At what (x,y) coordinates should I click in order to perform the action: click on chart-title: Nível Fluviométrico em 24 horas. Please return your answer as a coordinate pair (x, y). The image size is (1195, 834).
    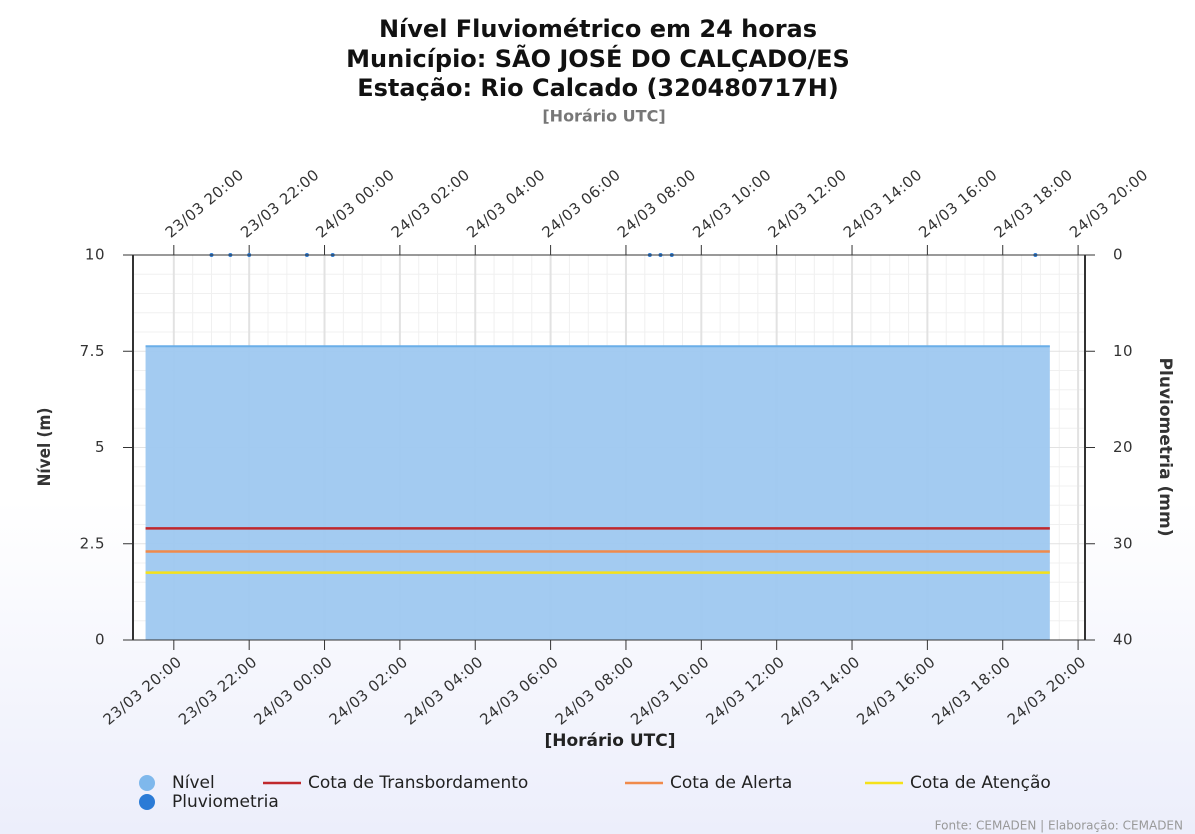
    Looking at the image, I should click on (598, 29).